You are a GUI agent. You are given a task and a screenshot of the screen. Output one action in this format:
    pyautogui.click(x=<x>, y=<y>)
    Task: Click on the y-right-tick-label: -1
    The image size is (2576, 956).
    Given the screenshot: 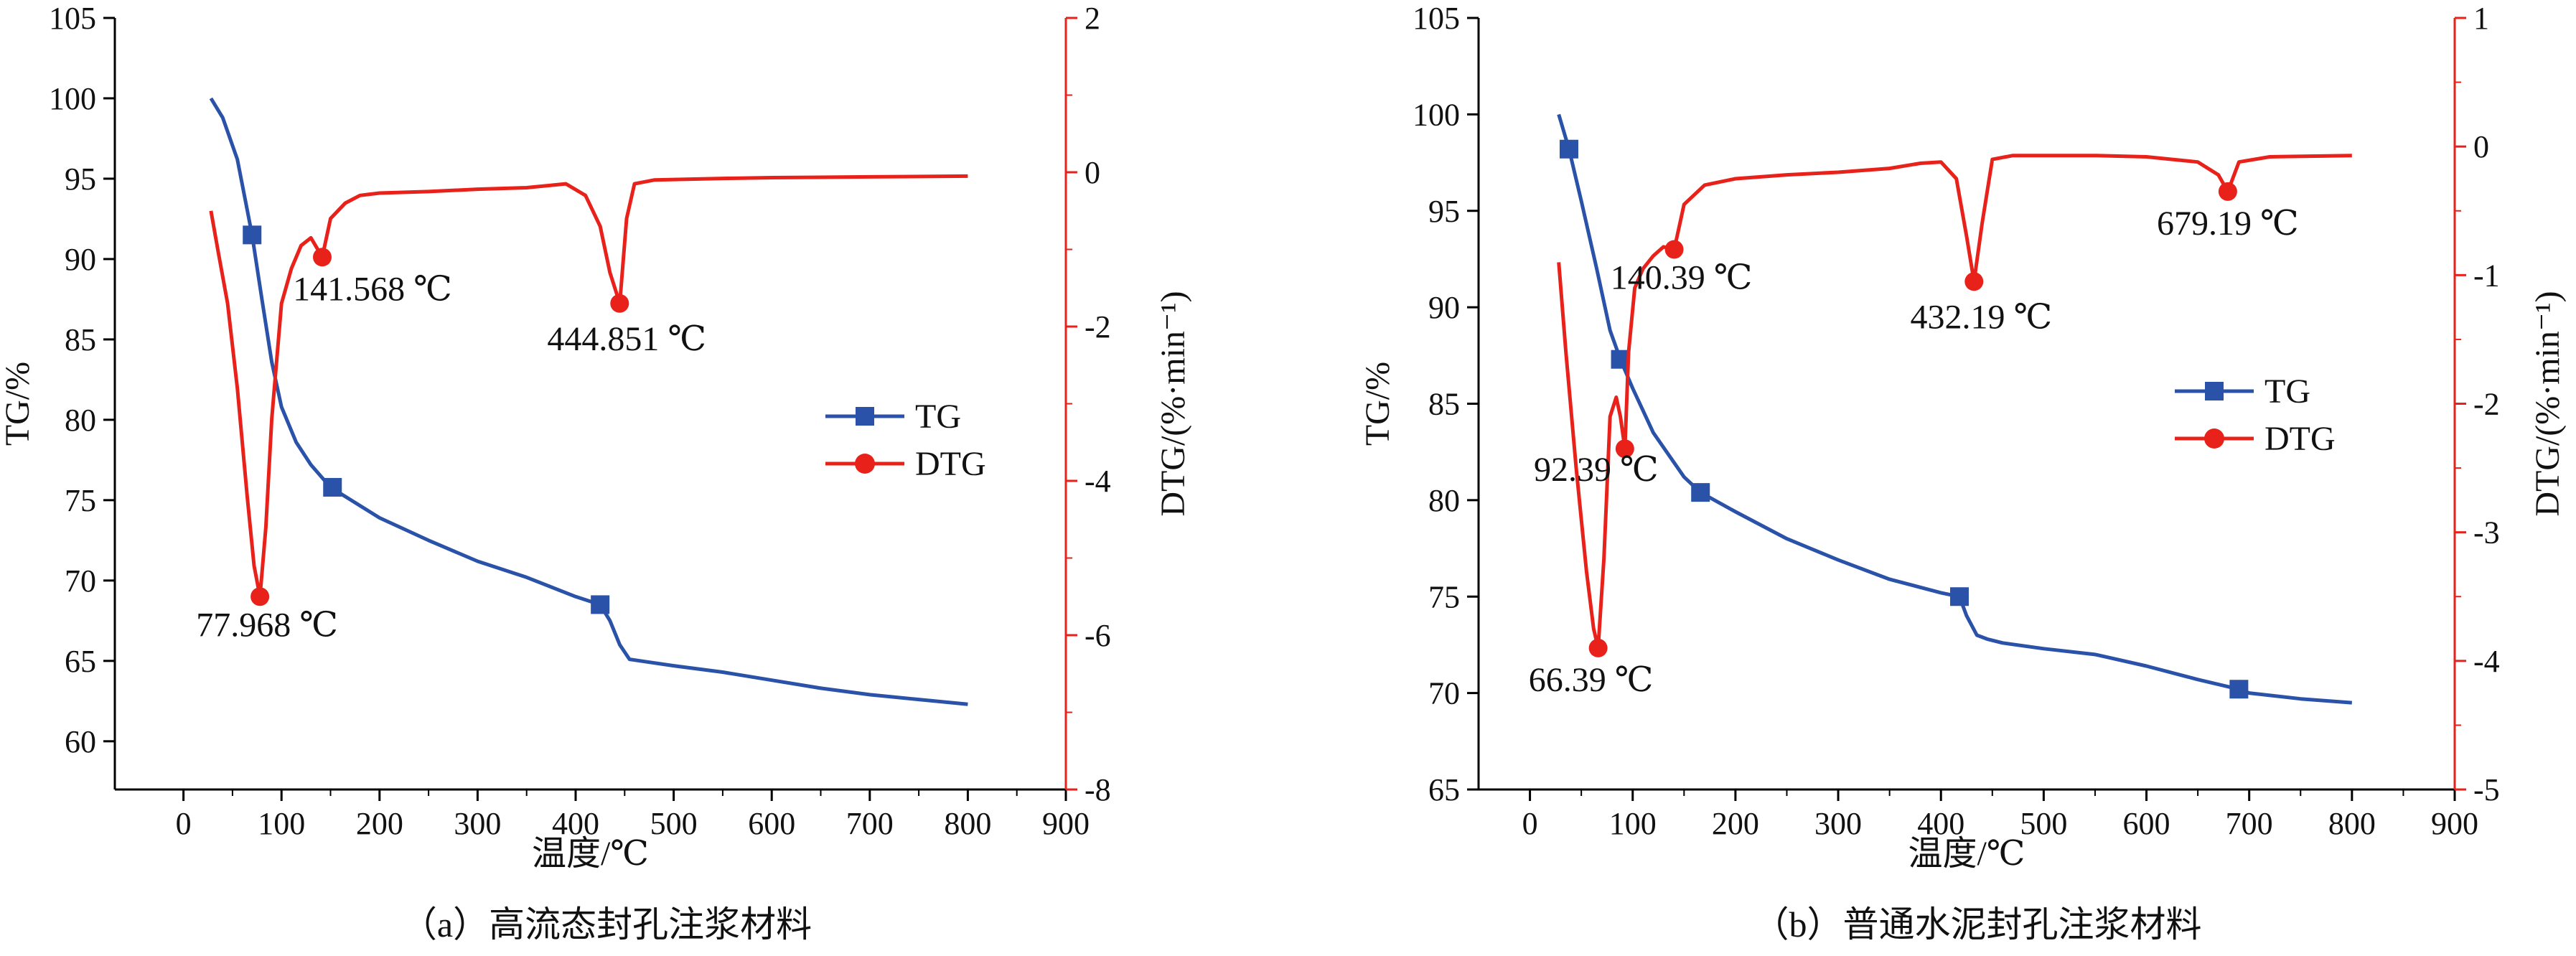 What is the action you would take?
    pyautogui.click(x=2486, y=275)
    